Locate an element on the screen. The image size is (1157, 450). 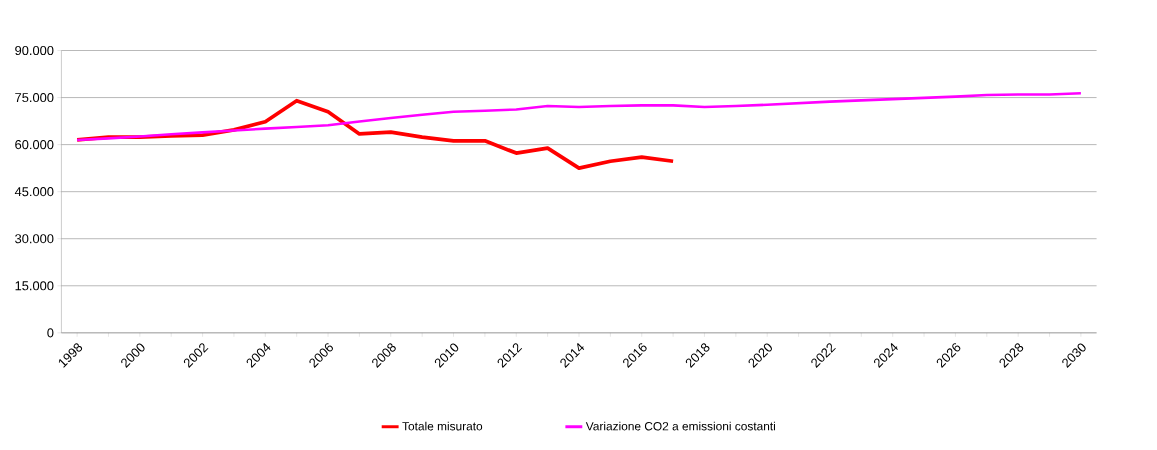
y-tick-label: 15.000 is located at coordinates (34, 286).